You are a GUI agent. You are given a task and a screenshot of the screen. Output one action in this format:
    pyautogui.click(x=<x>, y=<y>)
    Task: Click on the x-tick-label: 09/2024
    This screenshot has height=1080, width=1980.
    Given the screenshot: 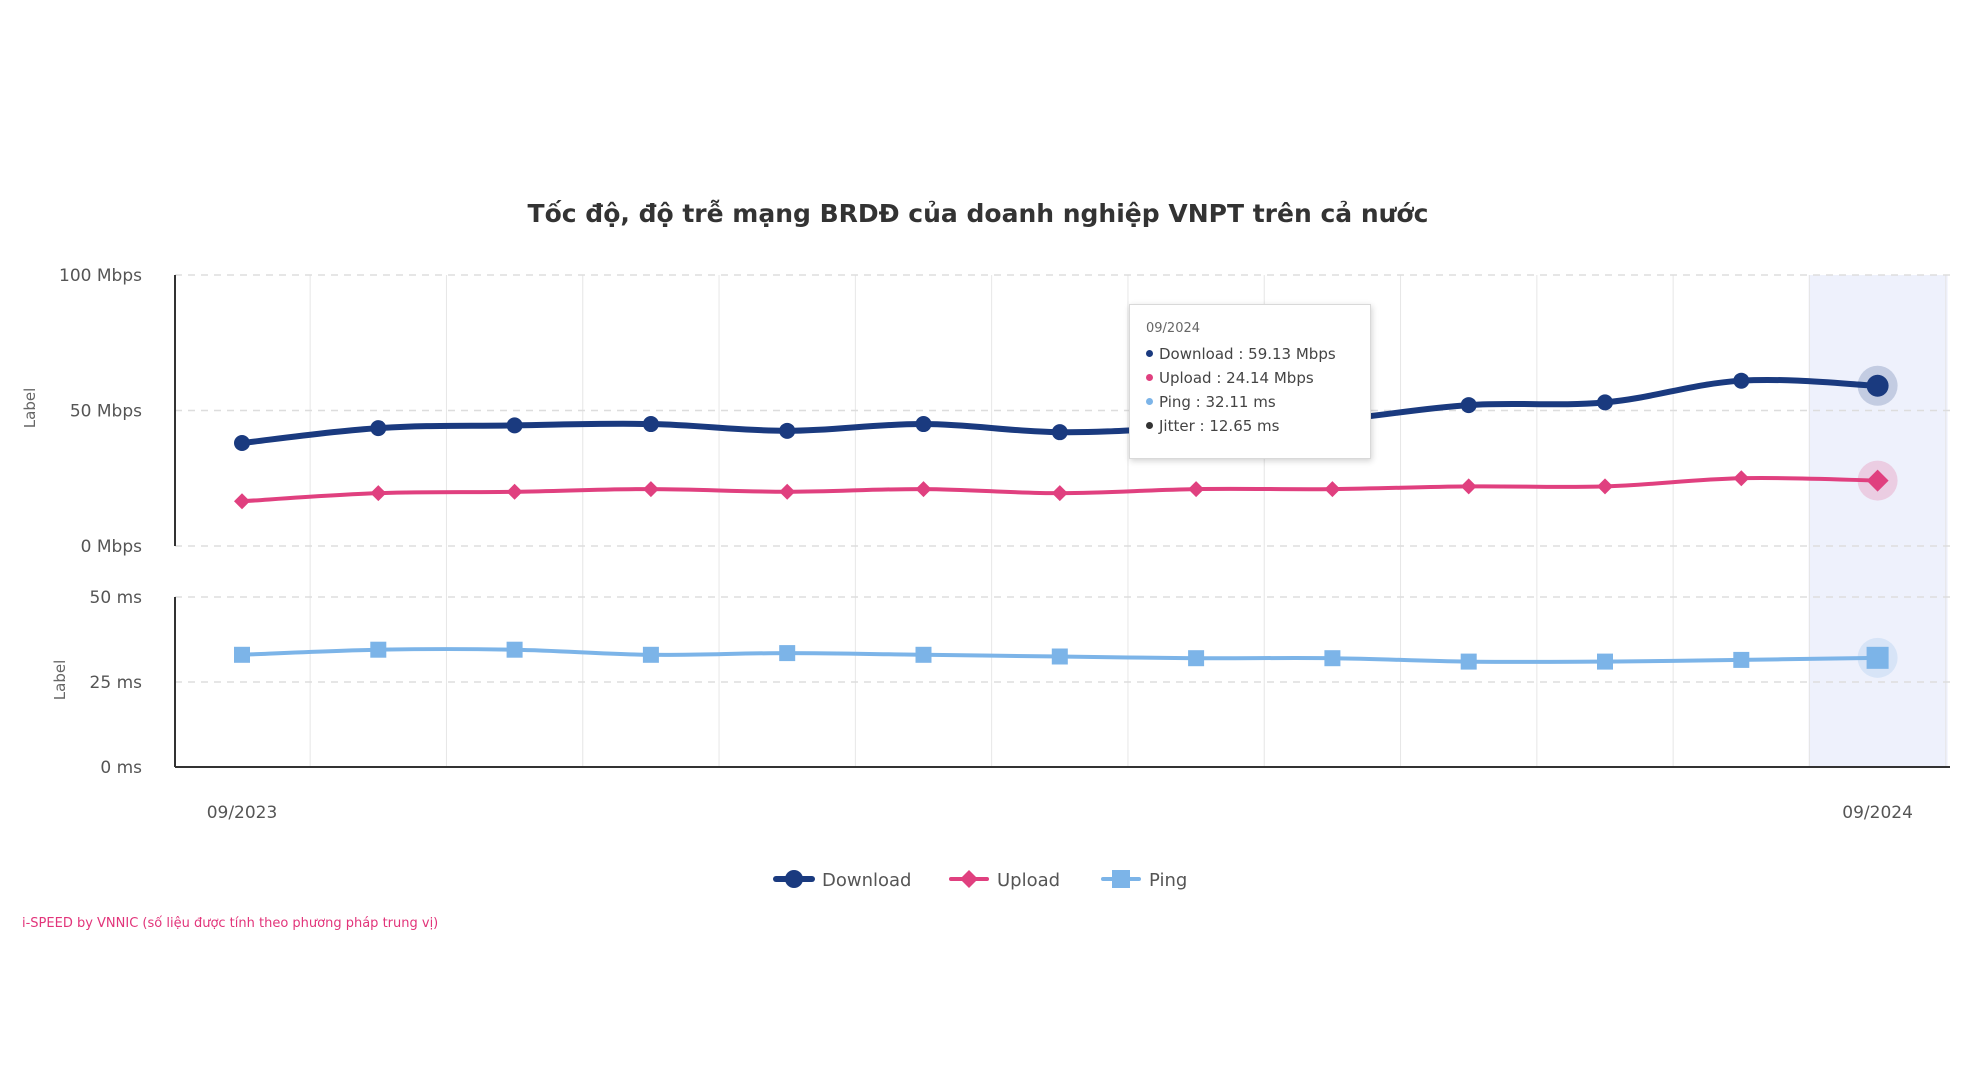 What is the action you would take?
    pyautogui.click(x=1877, y=813)
    